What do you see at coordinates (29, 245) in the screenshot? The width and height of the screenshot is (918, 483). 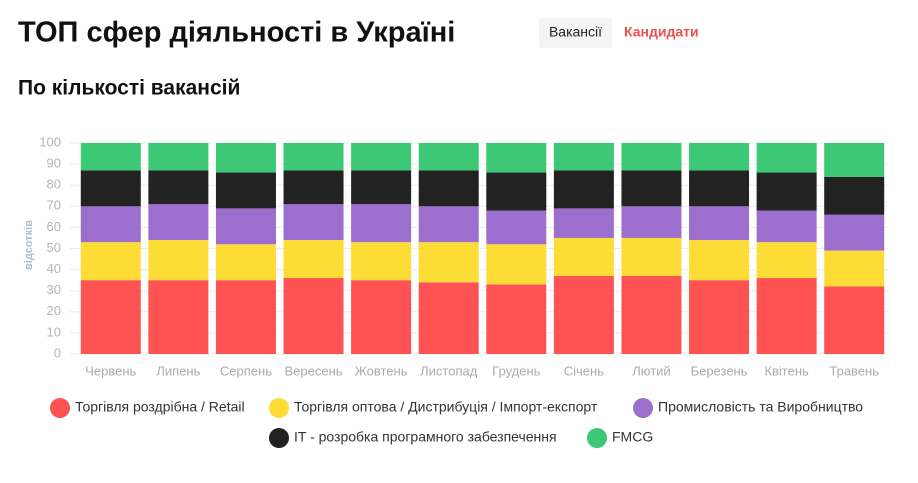 I see `y-axis-label: відсотків` at bounding box center [29, 245].